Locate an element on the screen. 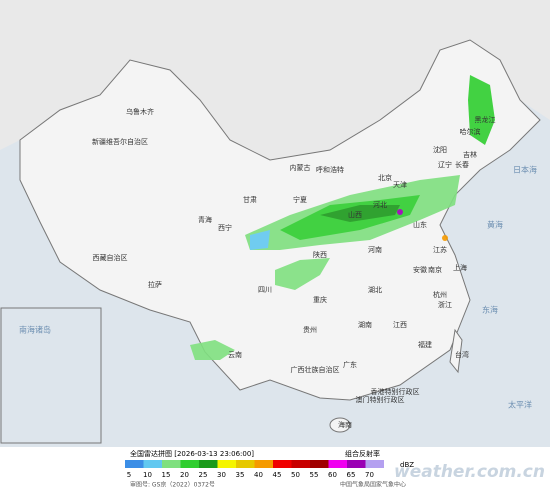 This screenshot has height=492, width=550. map-label: 西宁 is located at coordinates (225, 227).